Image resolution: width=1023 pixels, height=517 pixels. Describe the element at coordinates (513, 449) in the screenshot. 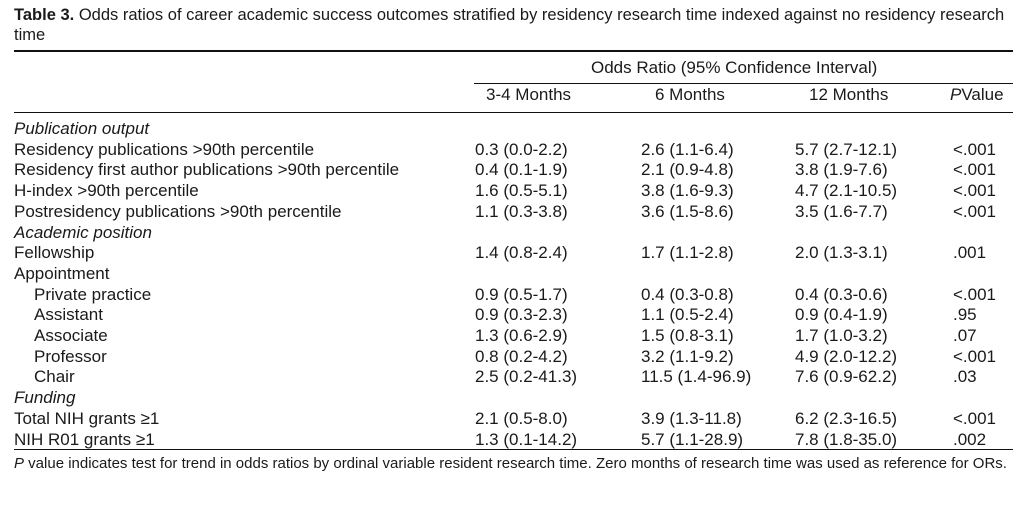

I see `bottom-rule` at that location.